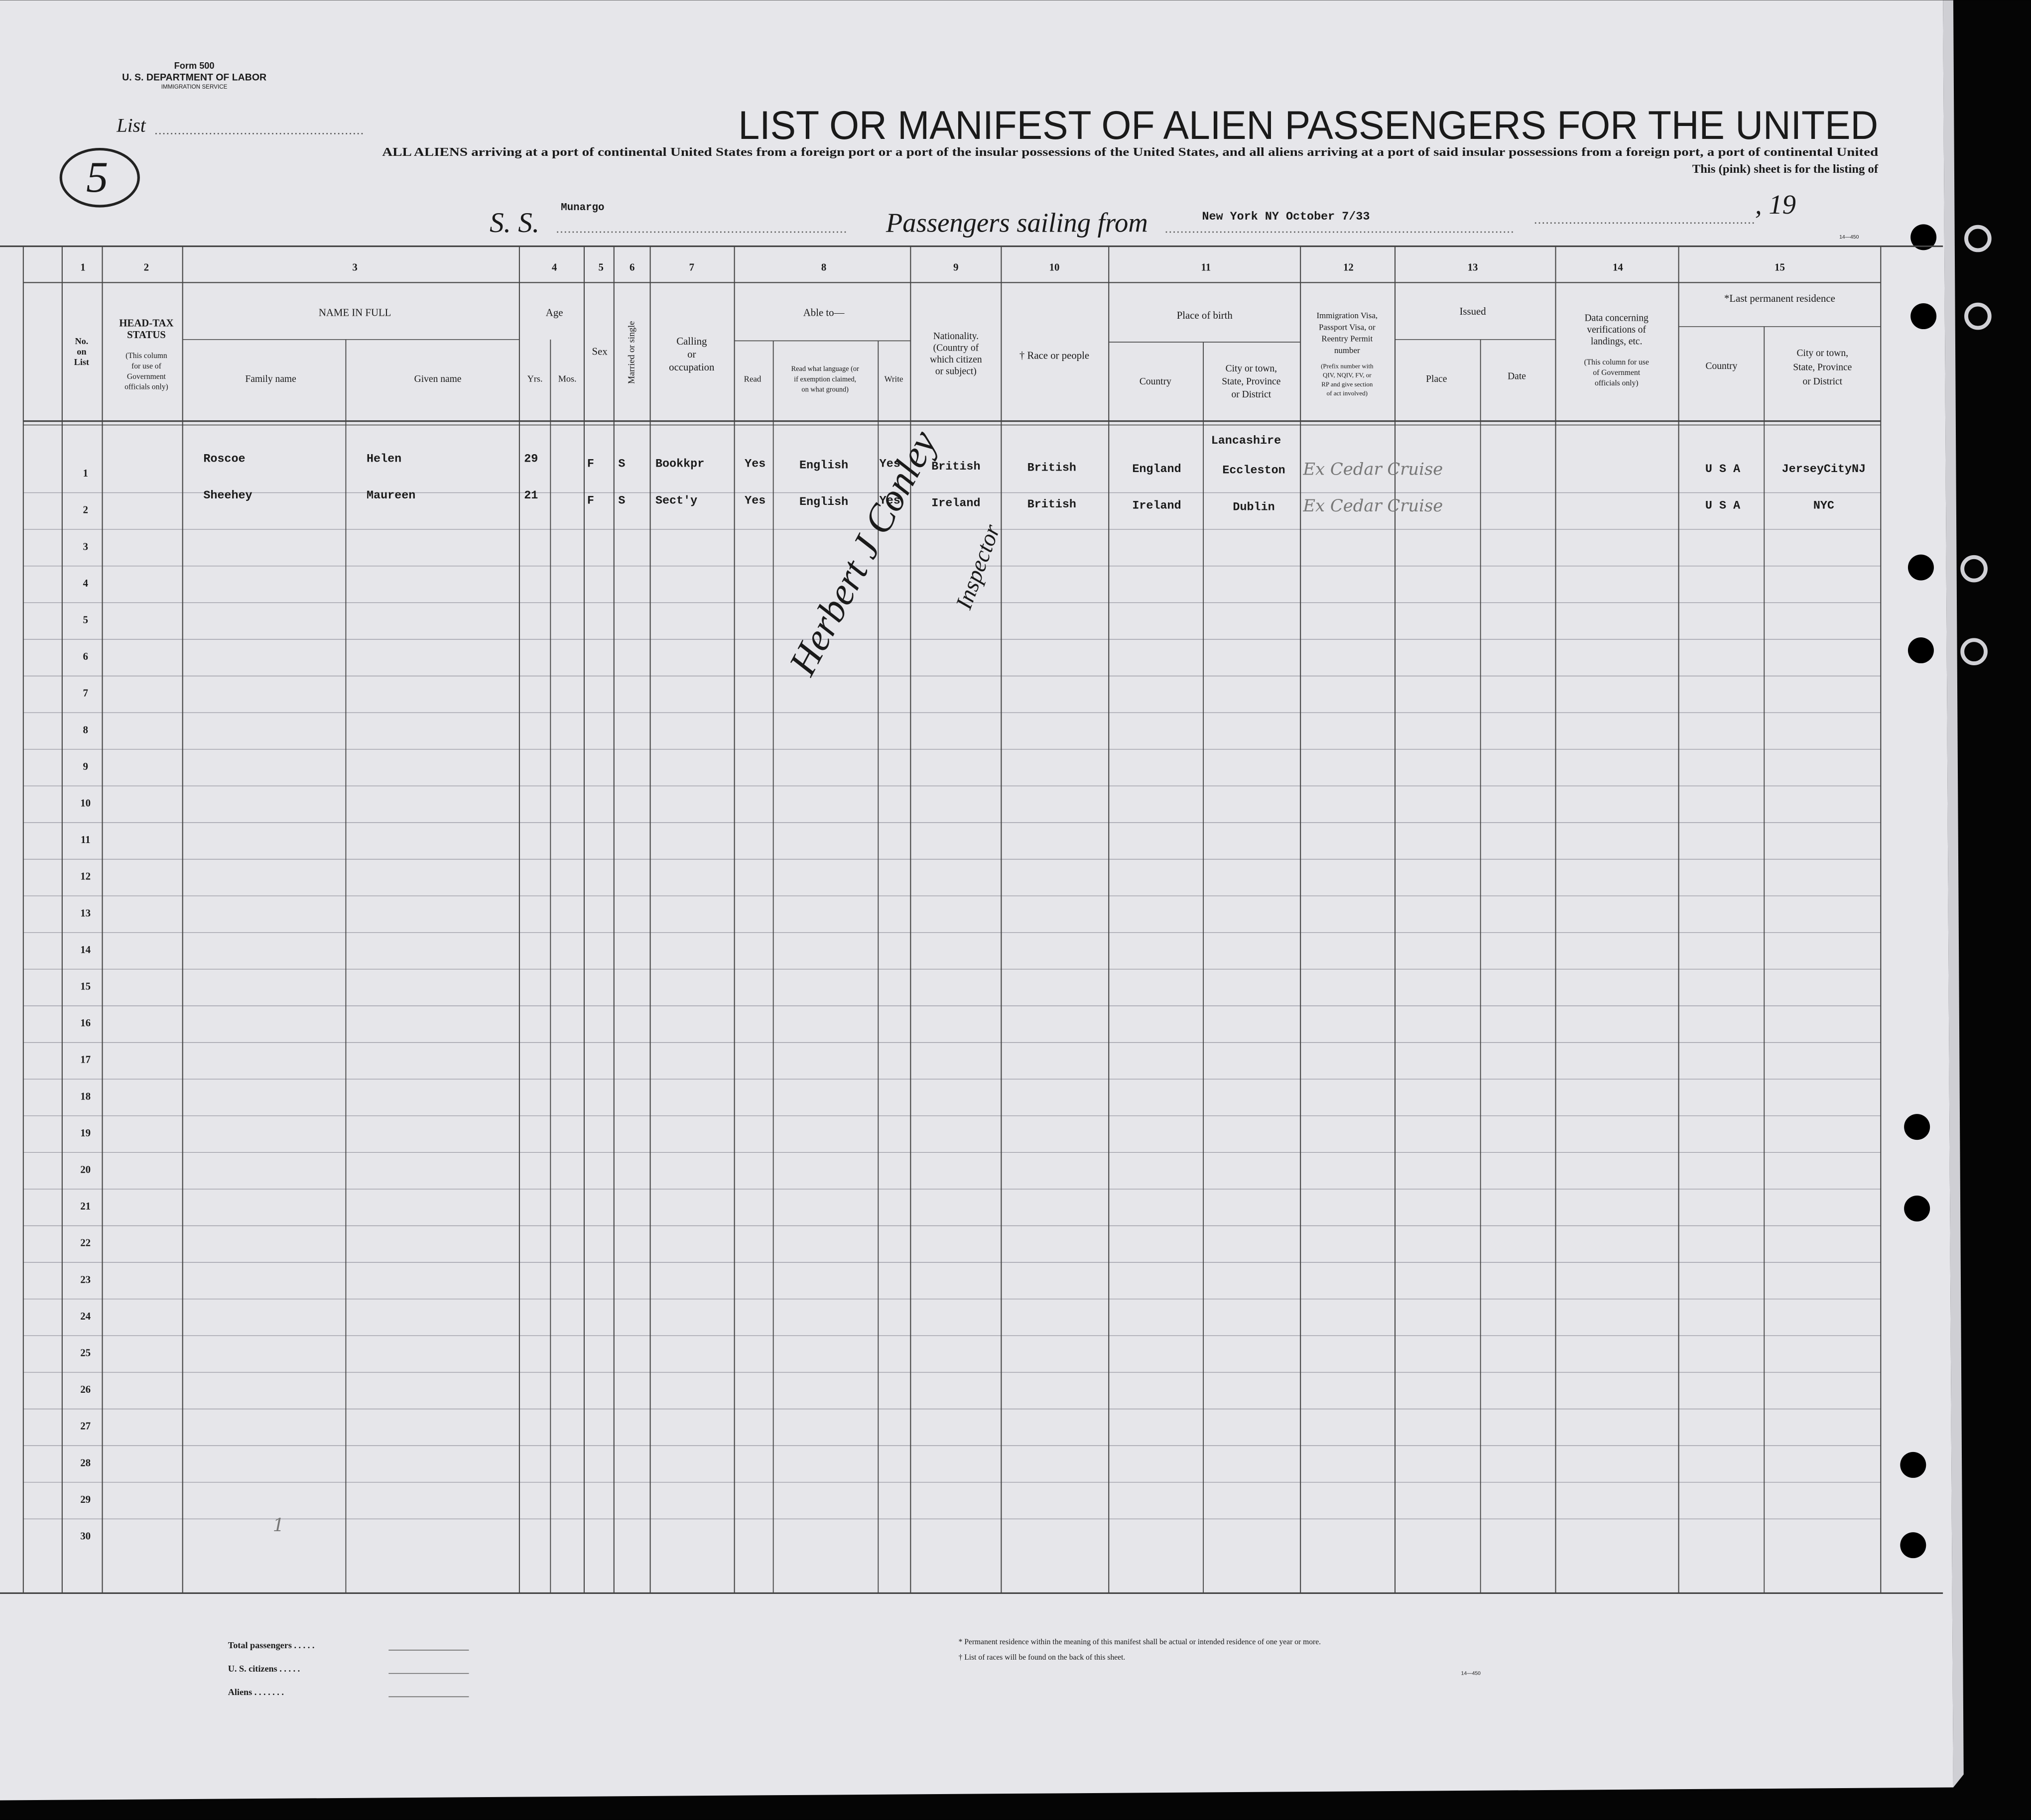  What do you see at coordinates (81, 362) in the screenshot?
I see `column-header: List` at bounding box center [81, 362].